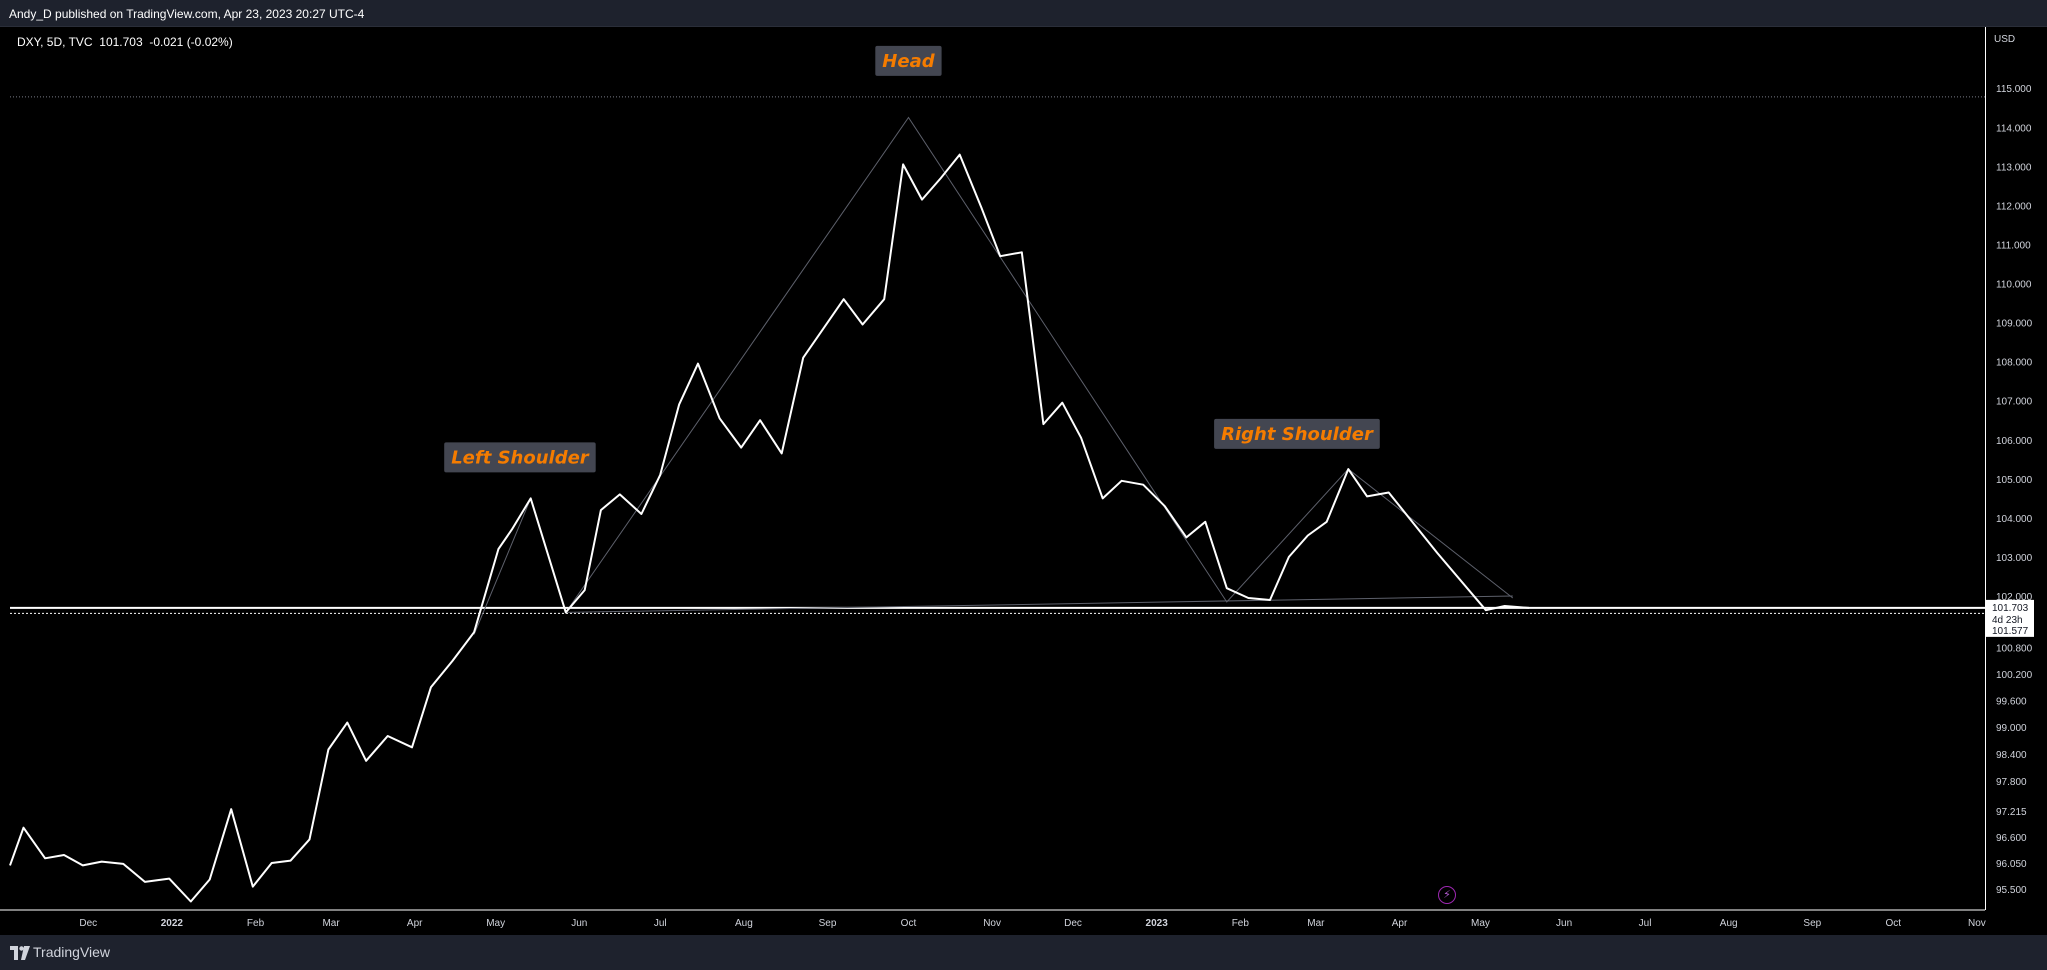 The height and width of the screenshot is (970, 2047). Describe the element at coordinates (2014, 441) in the screenshot. I see `price-tick-label: 106.000` at that location.